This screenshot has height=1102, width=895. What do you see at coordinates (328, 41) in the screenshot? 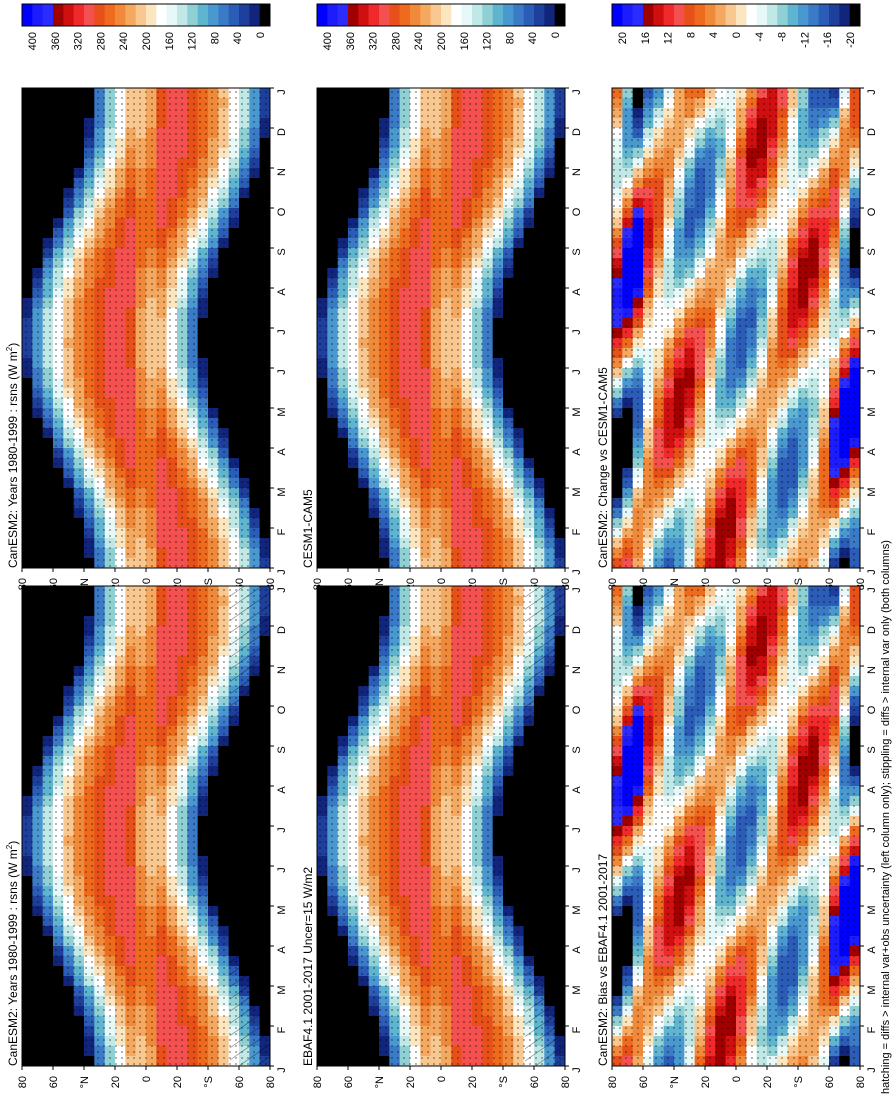
I see `colorbar-label: 400` at bounding box center [328, 41].